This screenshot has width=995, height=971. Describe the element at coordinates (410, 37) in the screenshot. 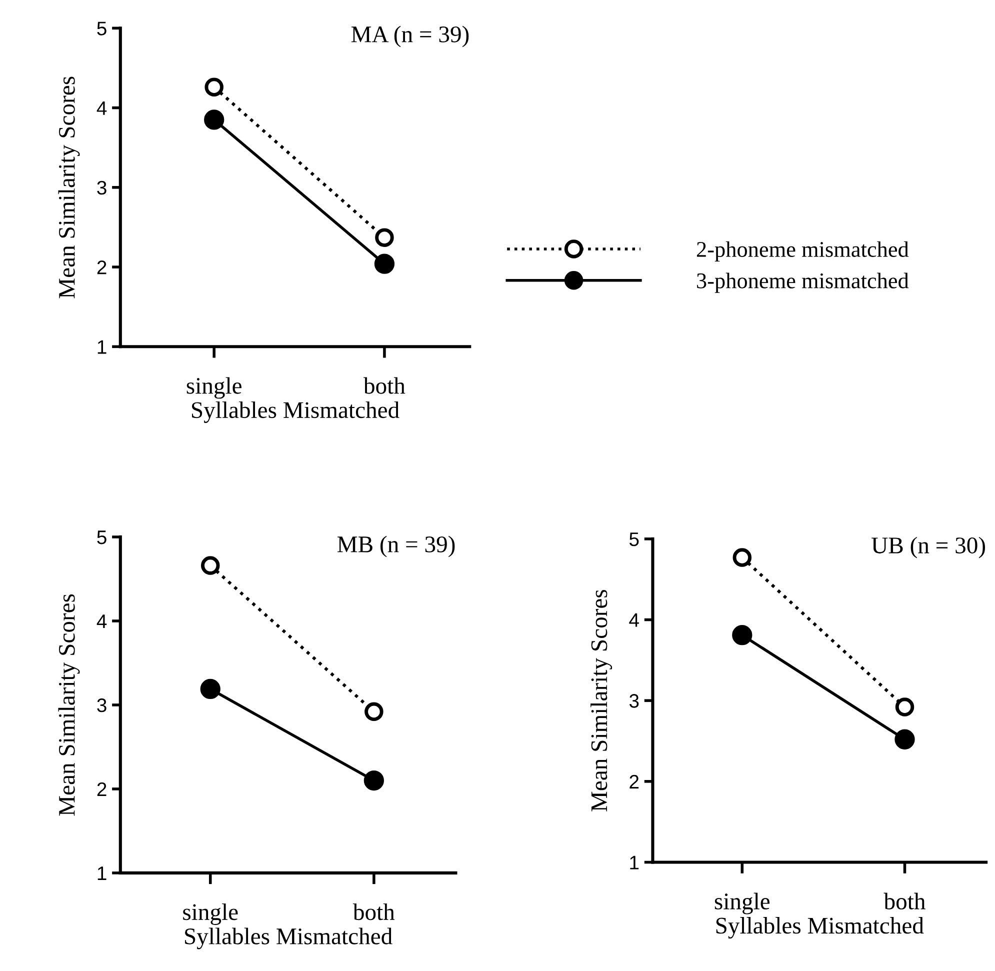

I see `chart-title: MA (n = 39)` at that location.